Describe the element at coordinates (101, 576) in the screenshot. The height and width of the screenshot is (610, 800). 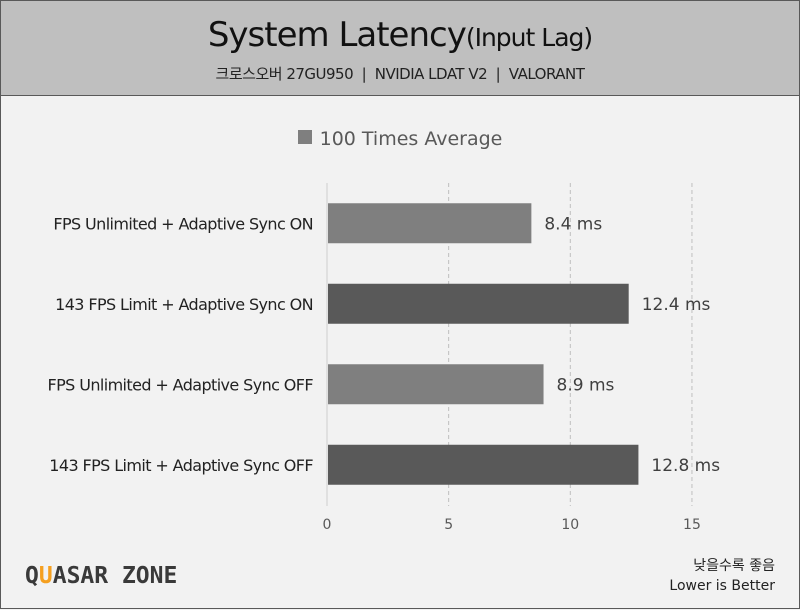
I see `quasarzone-logo: QUASAR ZONE` at that location.